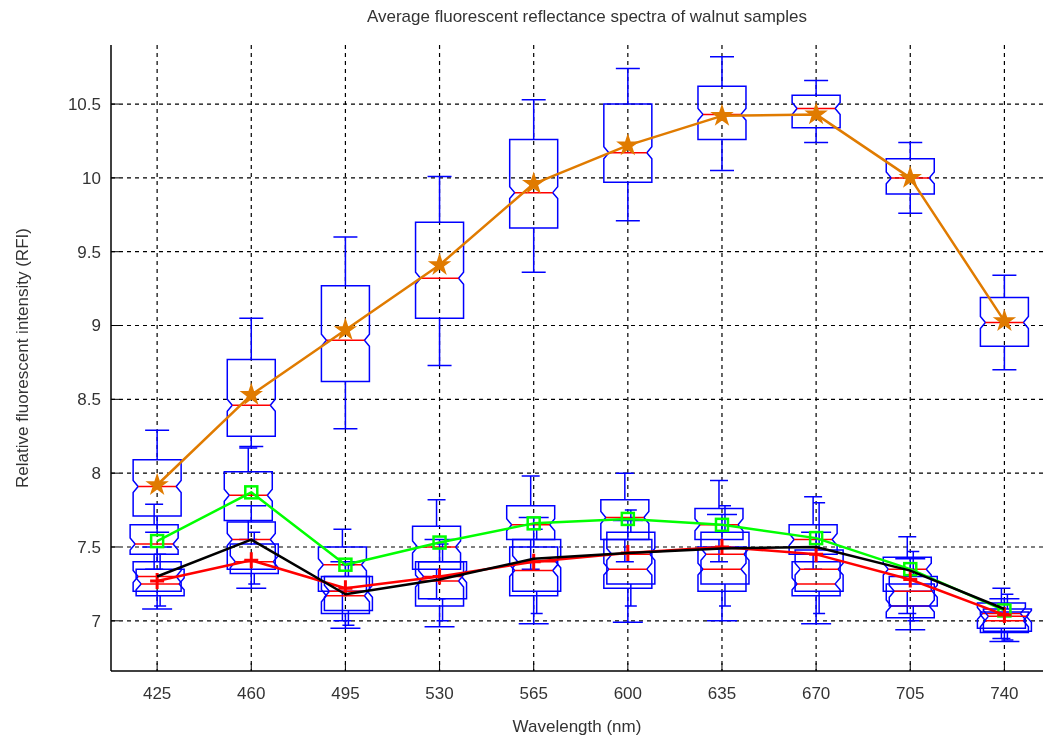 Image resolution: width=1043 pixels, height=748 pixels. Describe the element at coordinates (89, 400) in the screenshot. I see `y-tick-label: 8.5` at that location.